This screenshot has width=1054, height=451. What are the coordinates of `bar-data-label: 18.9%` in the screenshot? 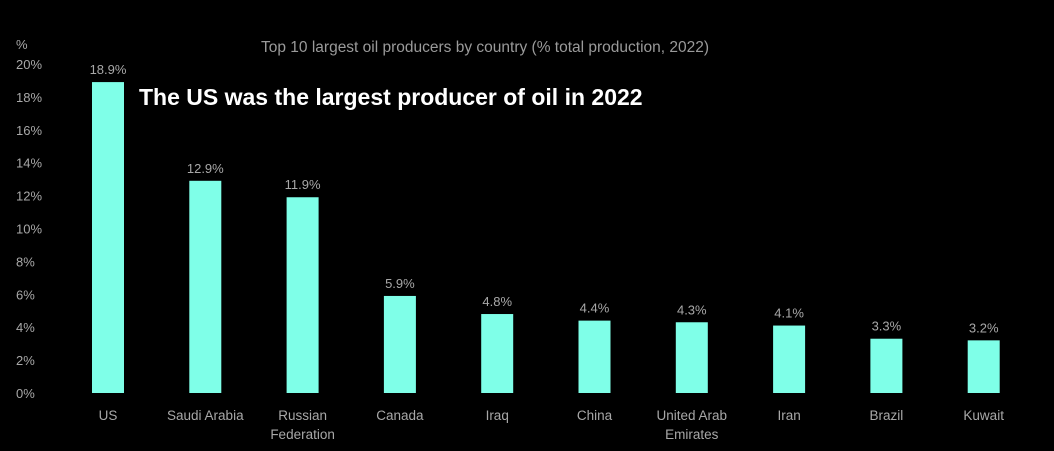 It's located at (108, 69).